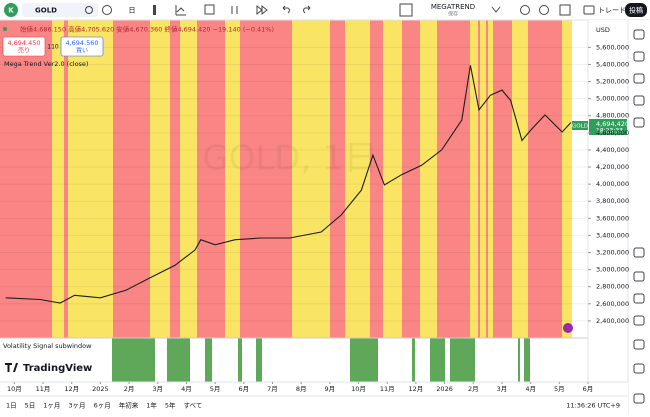 This screenshot has width=650, height=417. Describe the element at coordinates (612, 47) in the screenshot. I see `y-tick-label: 5,600,000` at that location.